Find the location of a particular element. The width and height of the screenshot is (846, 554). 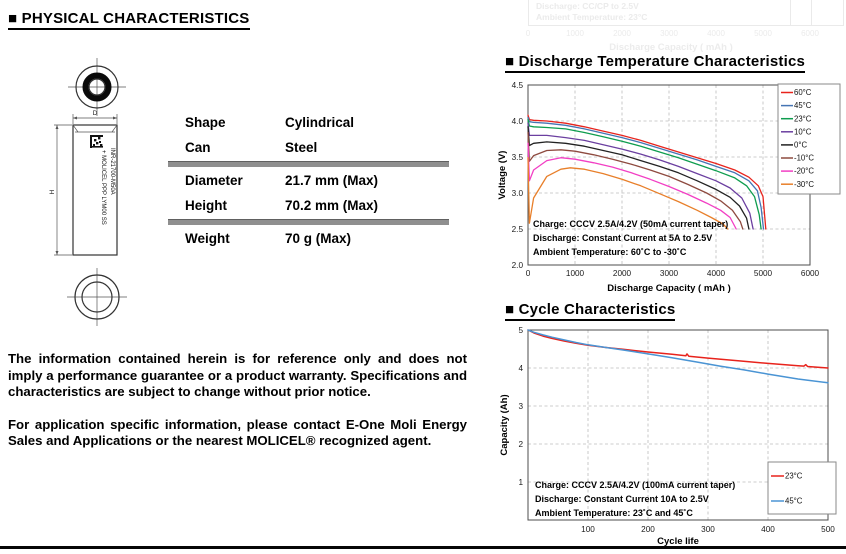

spec-value: 70 g (Max) is located at coordinates (318, 238).